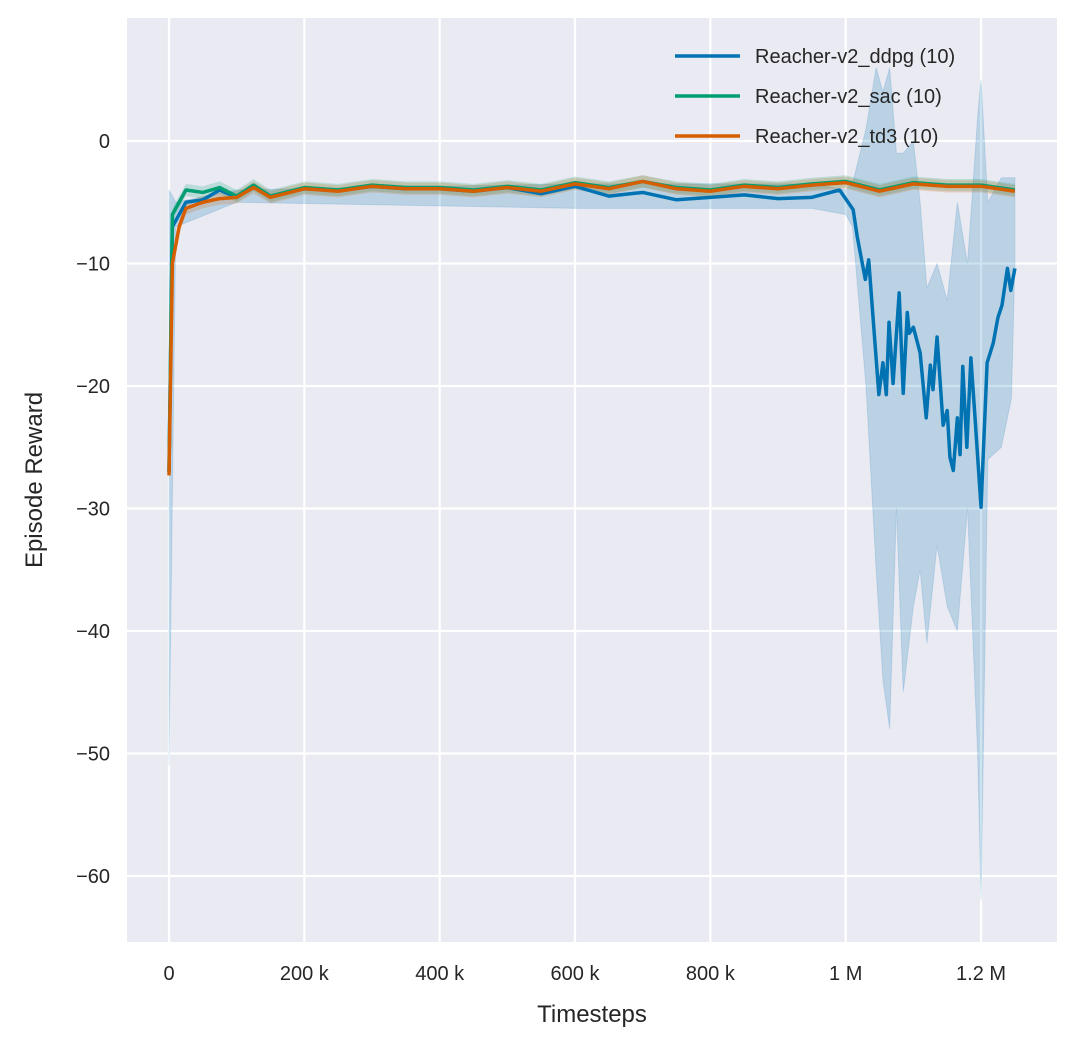  What do you see at coordinates (576, 974) in the screenshot?
I see `x-tick-label: 600 k` at bounding box center [576, 974].